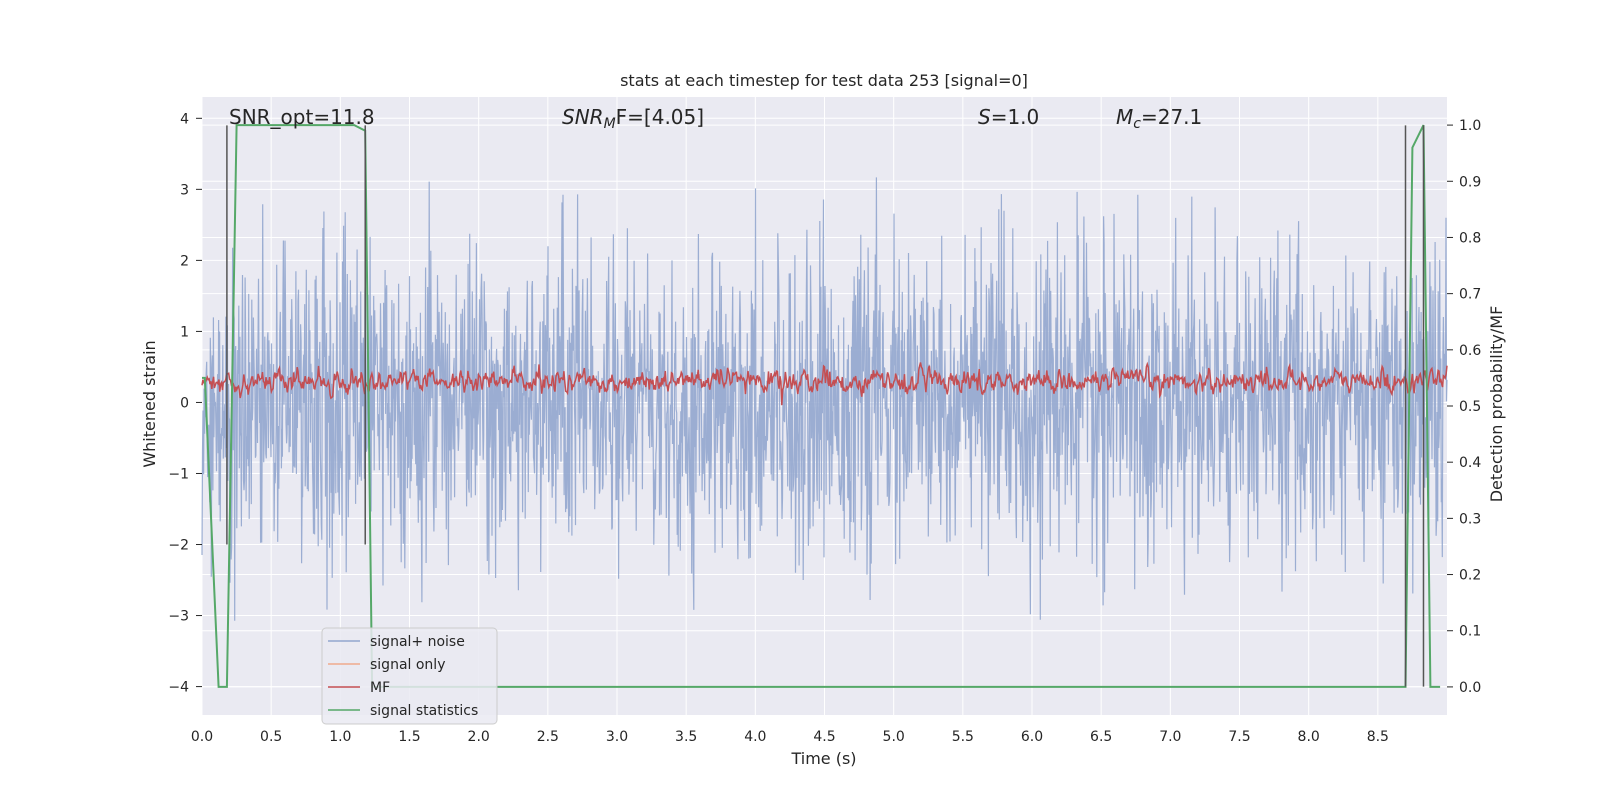 This screenshot has height=800, width=1600. What do you see at coordinates (1470, 295) in the screenshot?
I see `right-y-tick-label: 0.7` at bounding box center [1470, 295].